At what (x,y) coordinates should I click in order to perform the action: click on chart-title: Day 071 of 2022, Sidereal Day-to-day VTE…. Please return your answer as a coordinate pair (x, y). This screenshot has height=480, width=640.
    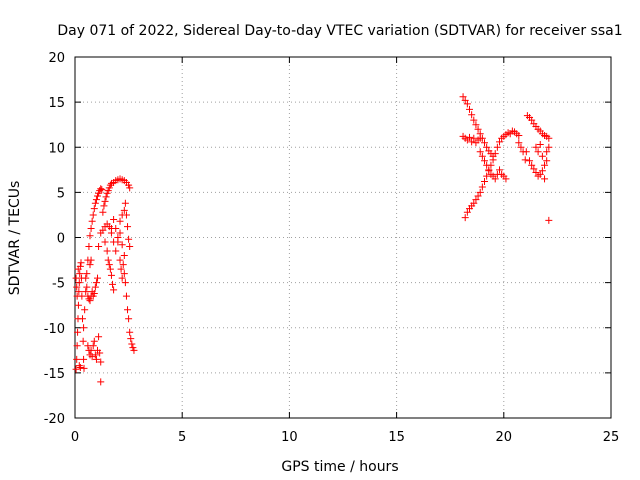
    Looking at the image, I should click on (339, 31).